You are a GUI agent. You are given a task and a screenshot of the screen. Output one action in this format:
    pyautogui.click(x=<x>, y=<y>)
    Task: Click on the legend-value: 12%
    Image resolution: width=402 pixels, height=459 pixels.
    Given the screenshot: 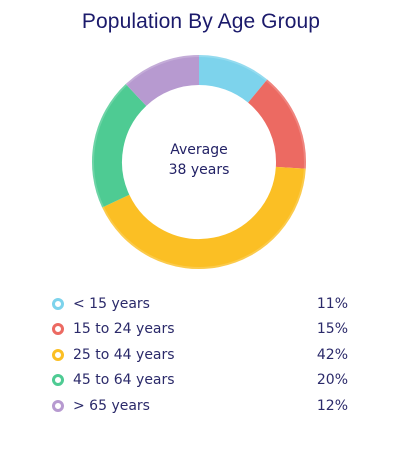 What is the action you would take?
    pyautogui.click(x=332, y=405)
    